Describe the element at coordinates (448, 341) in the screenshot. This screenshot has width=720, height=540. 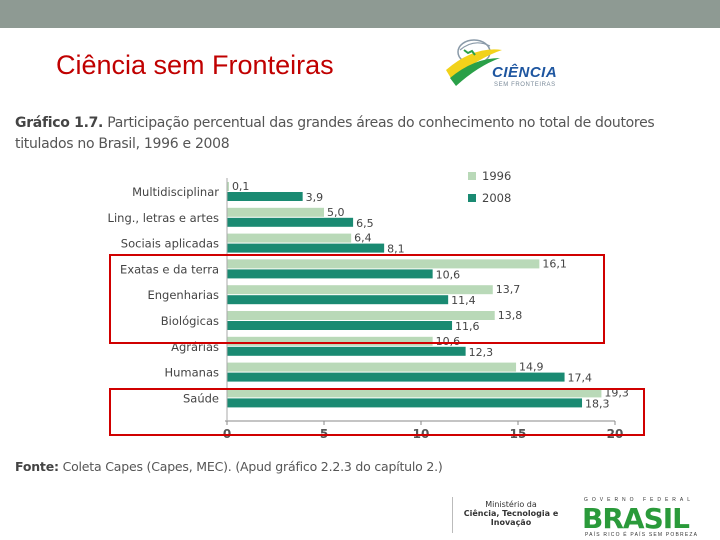
I see `value-label-1996: 10,6` at that location.